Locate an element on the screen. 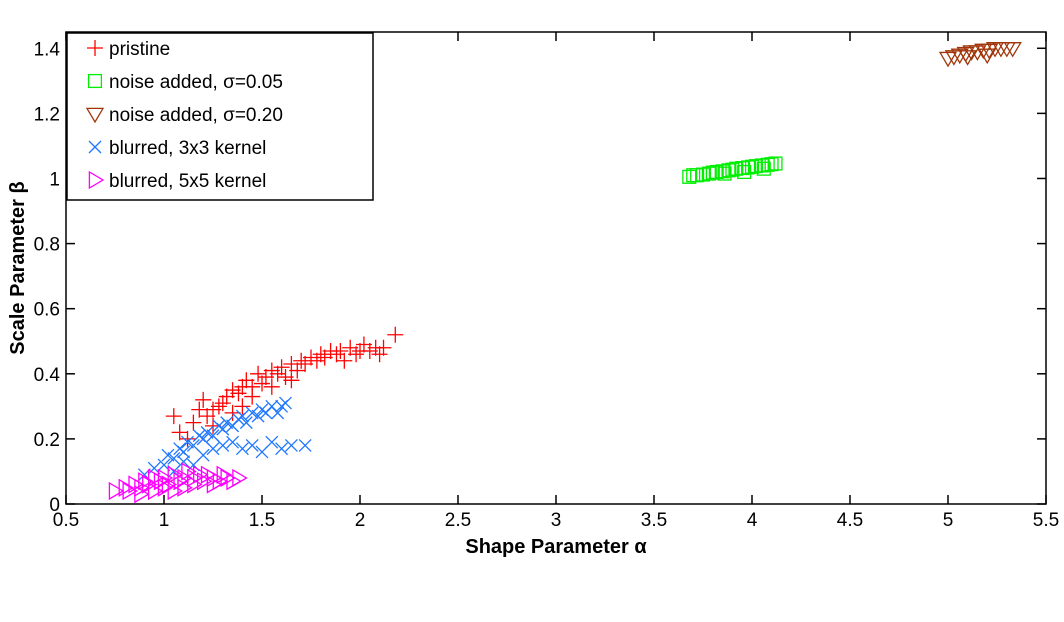 This screenshot has height=622, width=1064. x-tick-label: 4 is located at coordinates (752, 520).